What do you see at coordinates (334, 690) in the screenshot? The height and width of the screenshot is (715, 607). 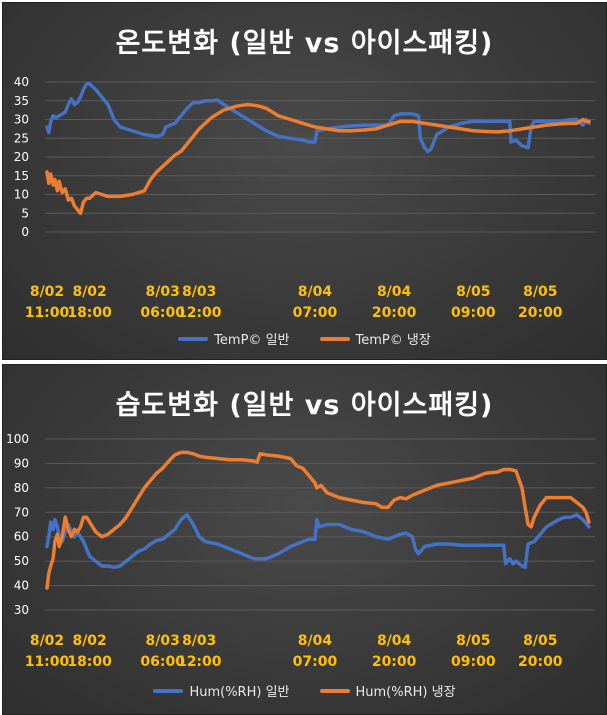 I see `legend-swatch-hum-cold` at bounding box center [334, 690].